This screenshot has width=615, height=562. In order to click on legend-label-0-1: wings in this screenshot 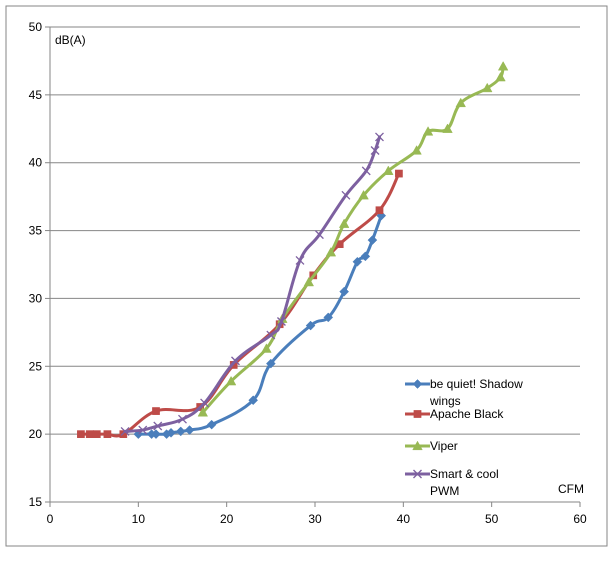, I will do `click(445, 401)`.